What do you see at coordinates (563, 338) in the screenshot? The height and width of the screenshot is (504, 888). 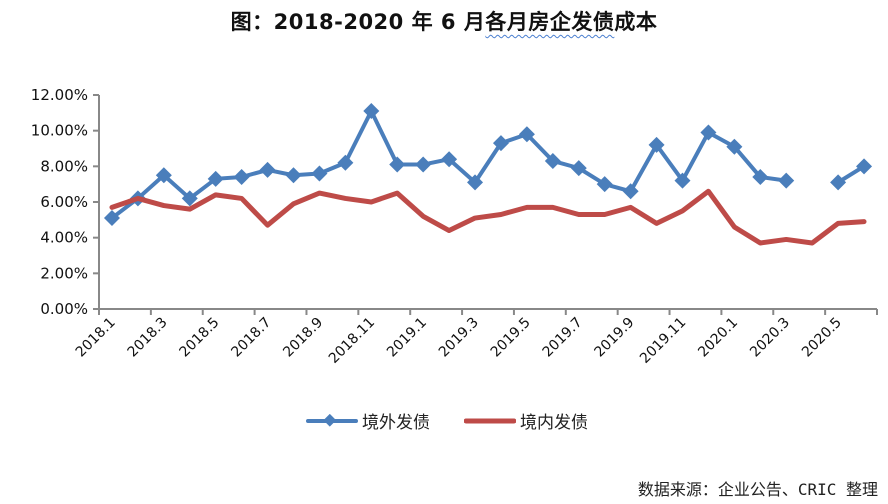 I see `x-tick-label: 2019.7` at bounding box center [563, 338].